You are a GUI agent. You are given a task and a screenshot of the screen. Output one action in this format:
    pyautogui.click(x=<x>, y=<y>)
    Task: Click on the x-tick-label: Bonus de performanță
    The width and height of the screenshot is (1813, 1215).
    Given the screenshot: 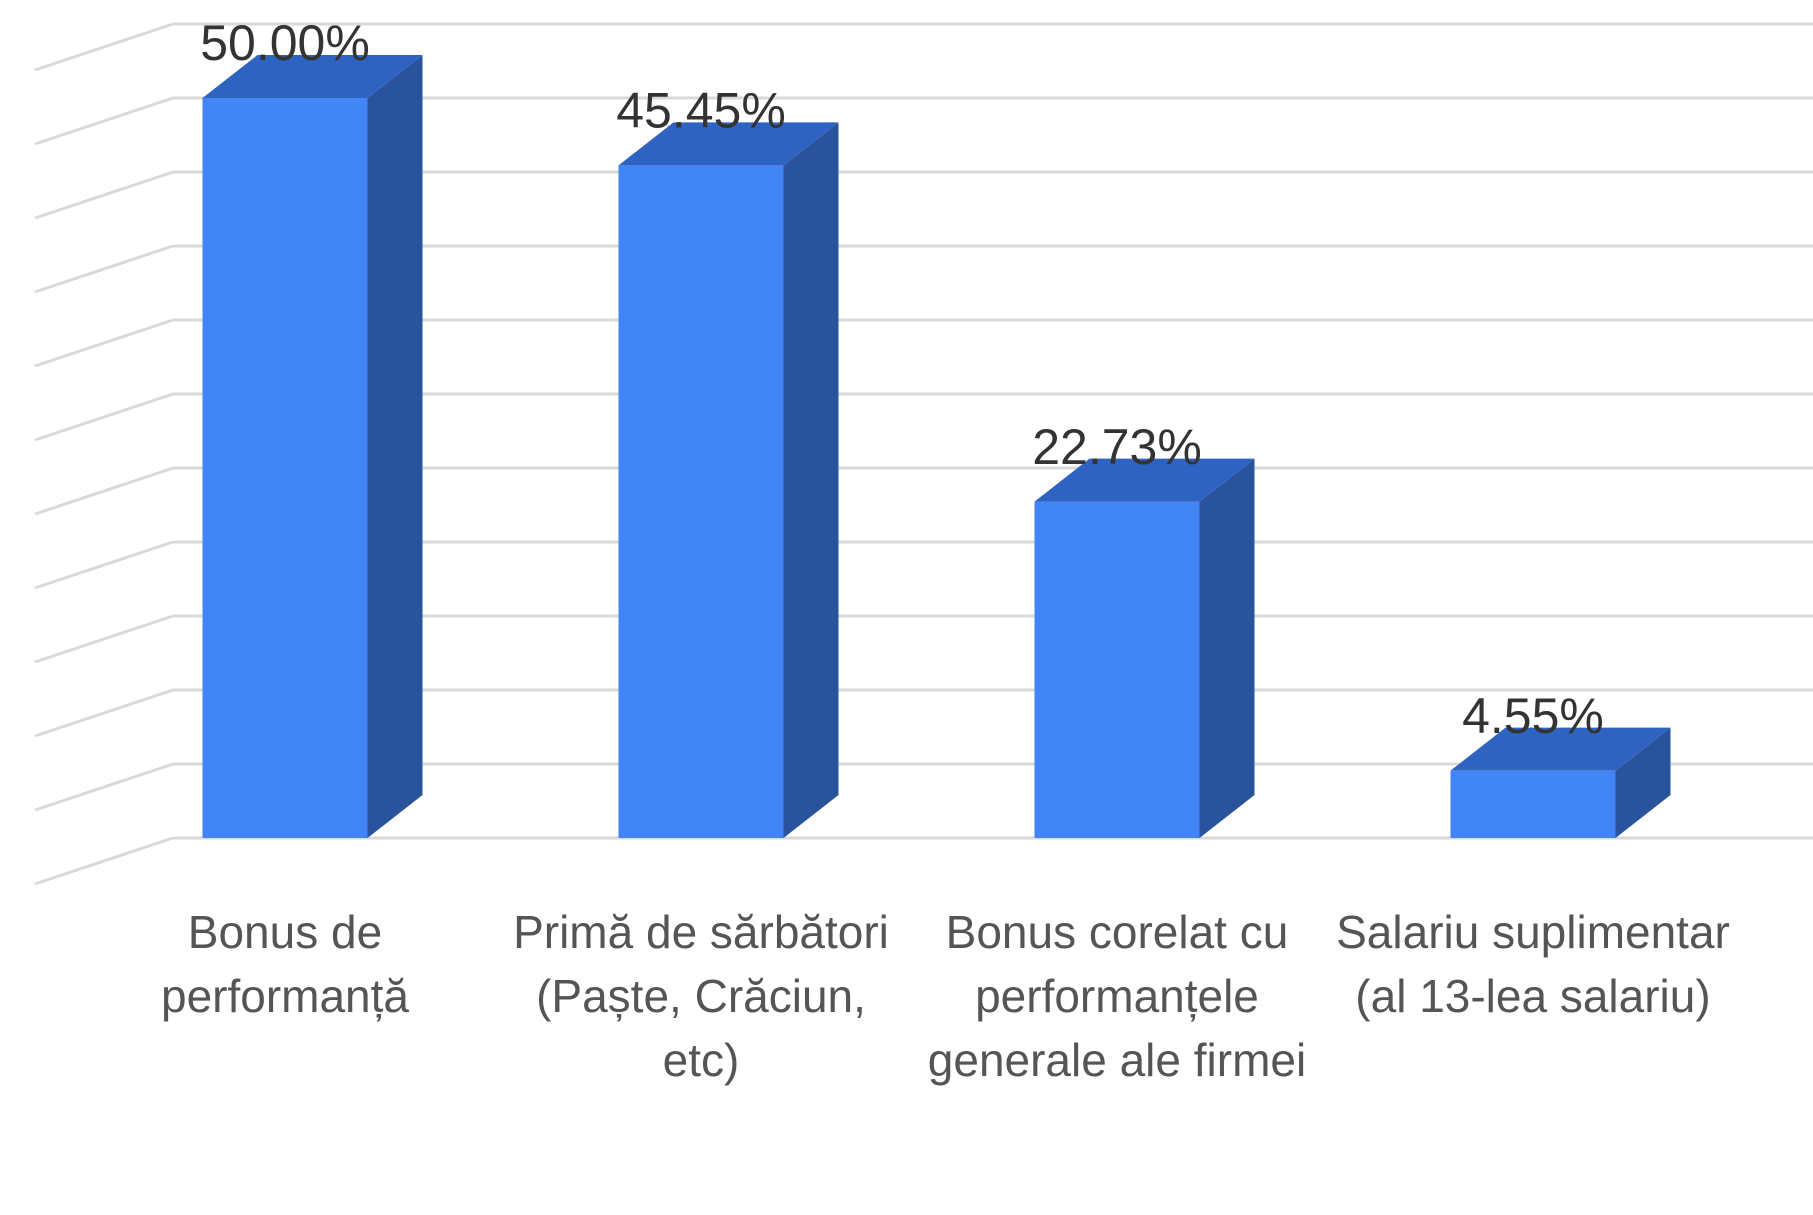 What is the action you would take?
    pyautogui.click(x=285, y=964)
    